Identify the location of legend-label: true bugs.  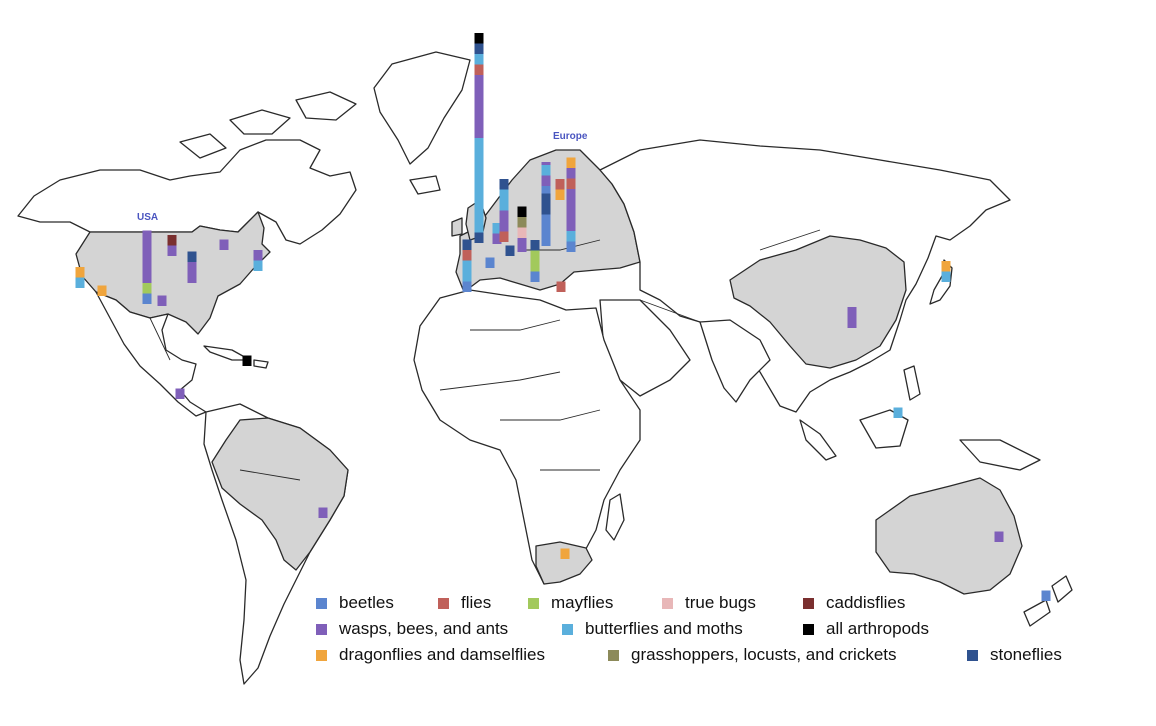
(720, 602).